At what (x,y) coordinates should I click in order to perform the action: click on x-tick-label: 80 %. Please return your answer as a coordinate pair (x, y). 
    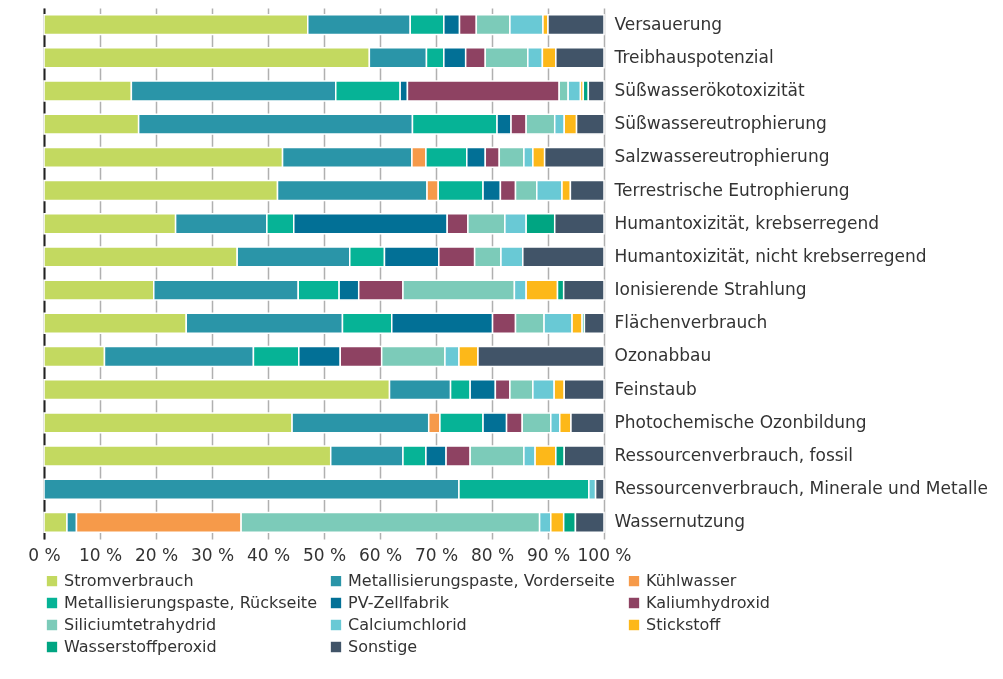
    Looking at the image, I should click on (492, 554).